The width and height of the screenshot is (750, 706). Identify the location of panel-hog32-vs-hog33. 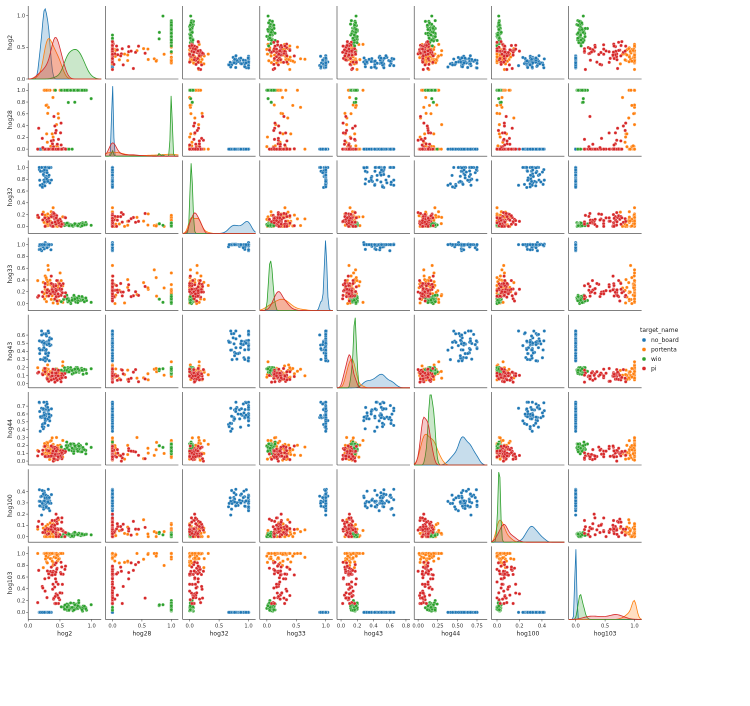
(296, 196).